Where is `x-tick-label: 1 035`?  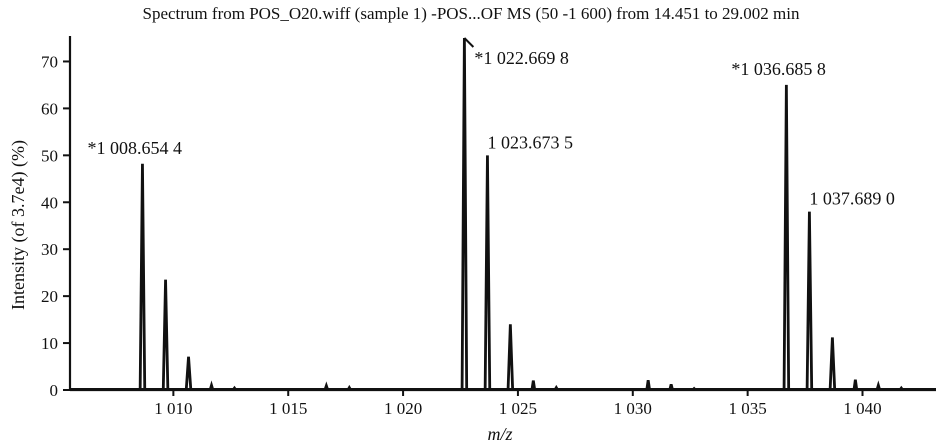 x-tick-label: 1 035 is located at coordinates (748, 408).